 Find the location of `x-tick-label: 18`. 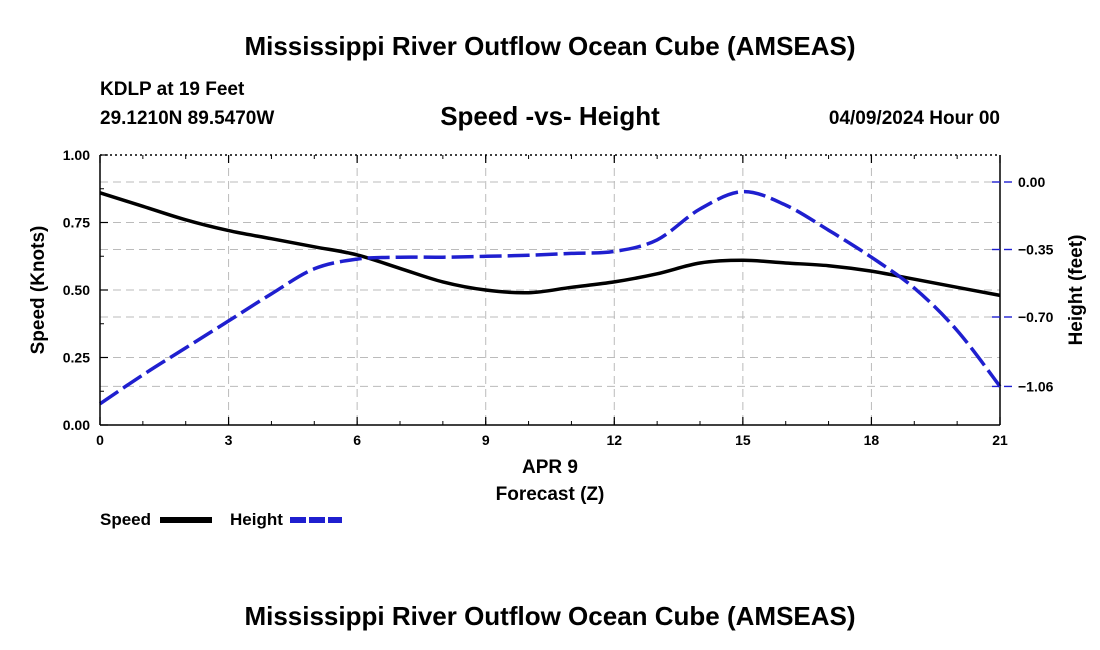

x-tick-label: 18 is located at coordinates (872, 440).